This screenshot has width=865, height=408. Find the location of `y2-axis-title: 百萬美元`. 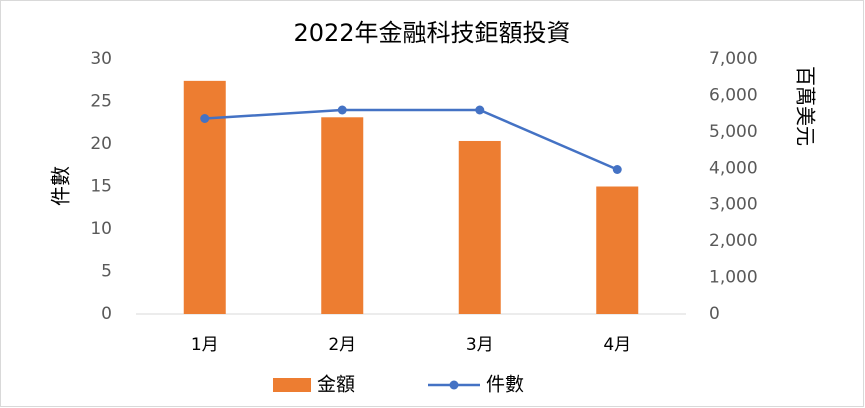

y2-axis-title: 百萬美元 is located at coordinates (806, 106).